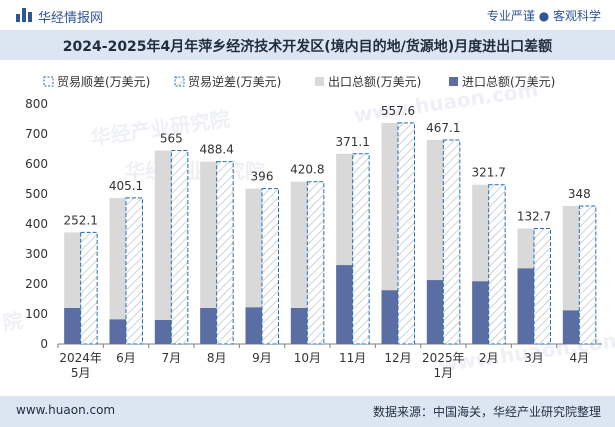 The image size is (615, 427). What do you see at coordinates (486, 412) in the screenshot?
I see `footer-source: 数据来源：中国海关，华经产业研究院整理` at bounding box center [486, 412].